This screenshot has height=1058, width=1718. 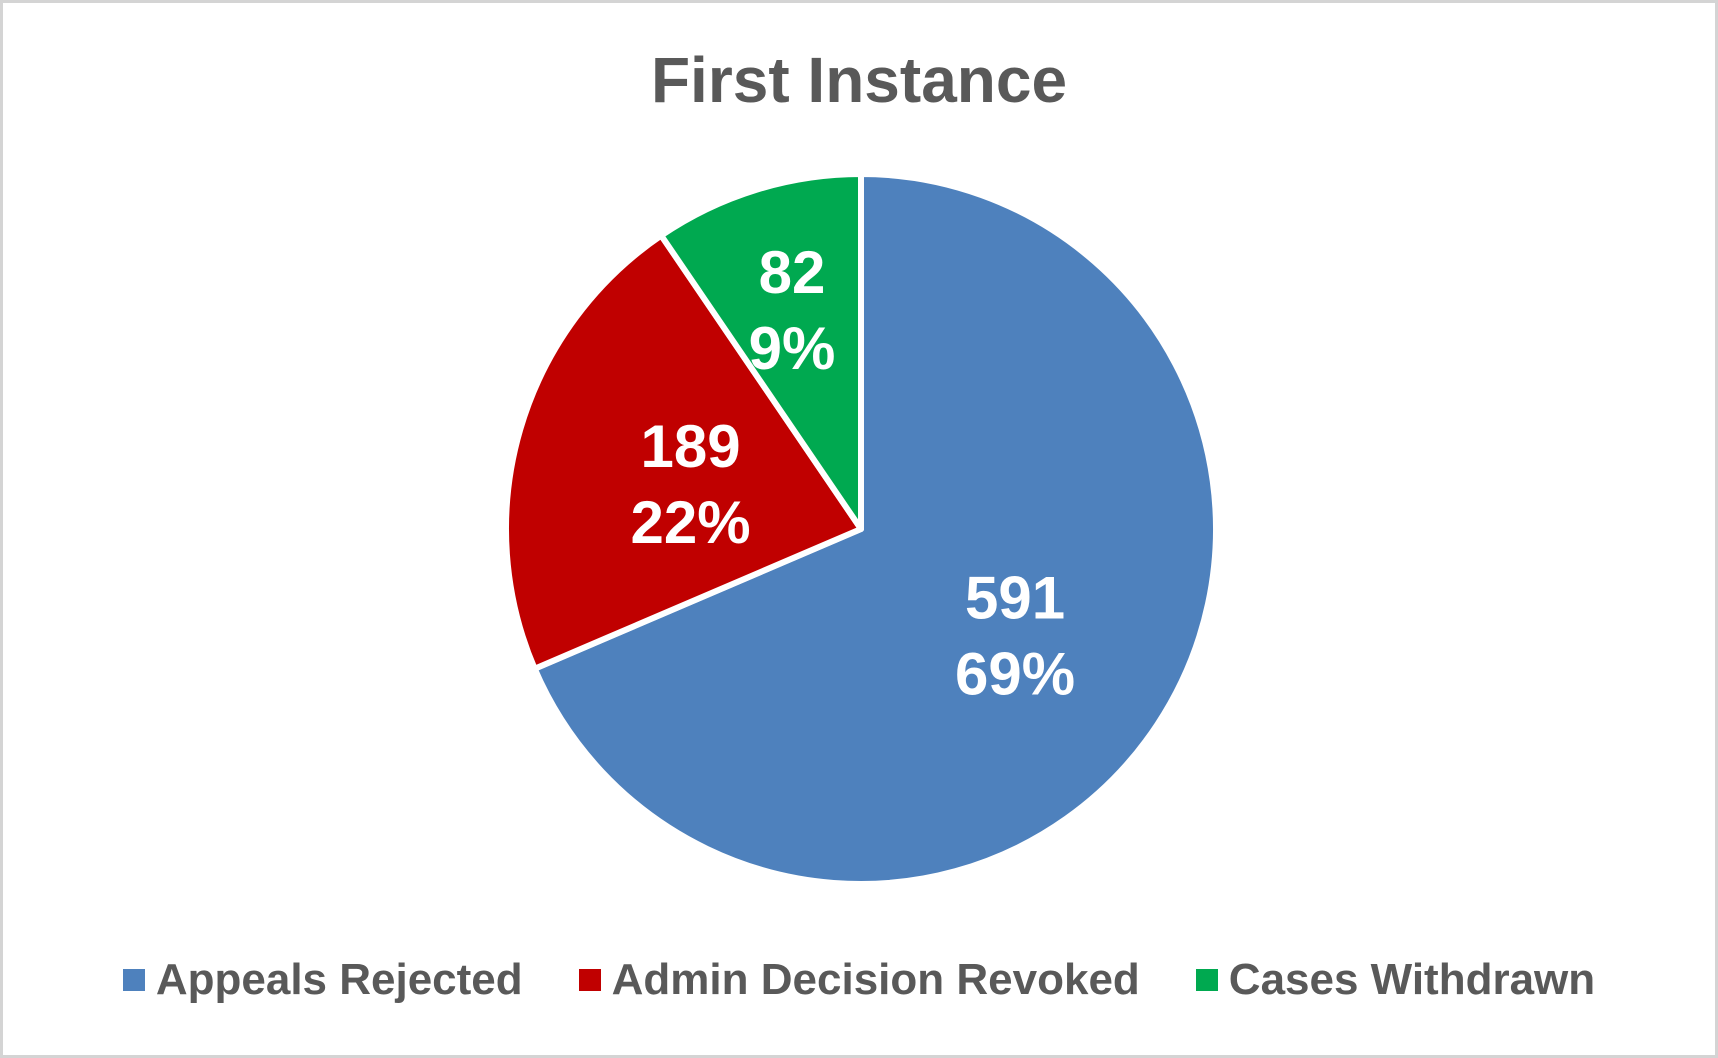 I want to click on slice-percent-label: 9%, so click(x=792, y=348).